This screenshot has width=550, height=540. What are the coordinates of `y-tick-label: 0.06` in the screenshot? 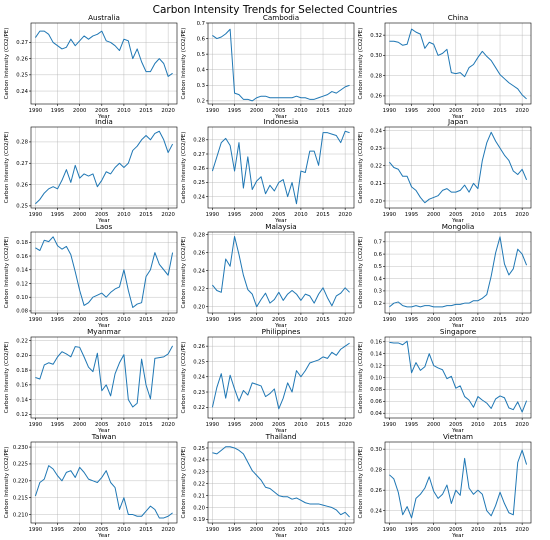 It's located at (376, 402).